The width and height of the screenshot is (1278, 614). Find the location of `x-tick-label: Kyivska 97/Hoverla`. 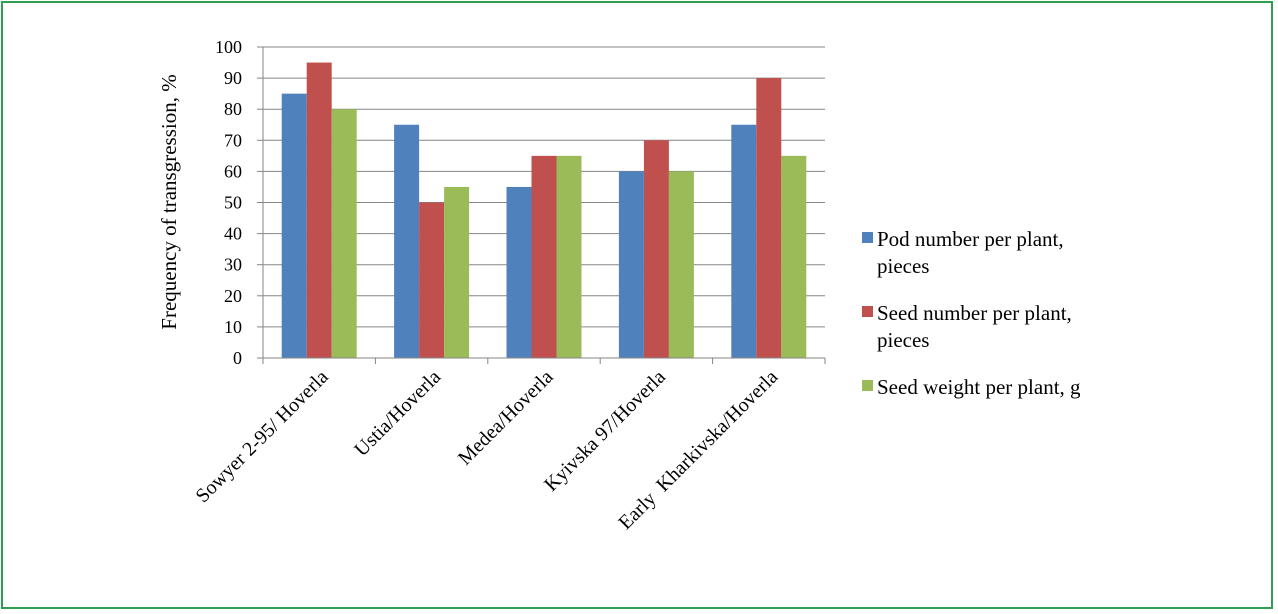

x-tick-label: Kyivska 97/Hoverla is located at coordinates (605, 431).